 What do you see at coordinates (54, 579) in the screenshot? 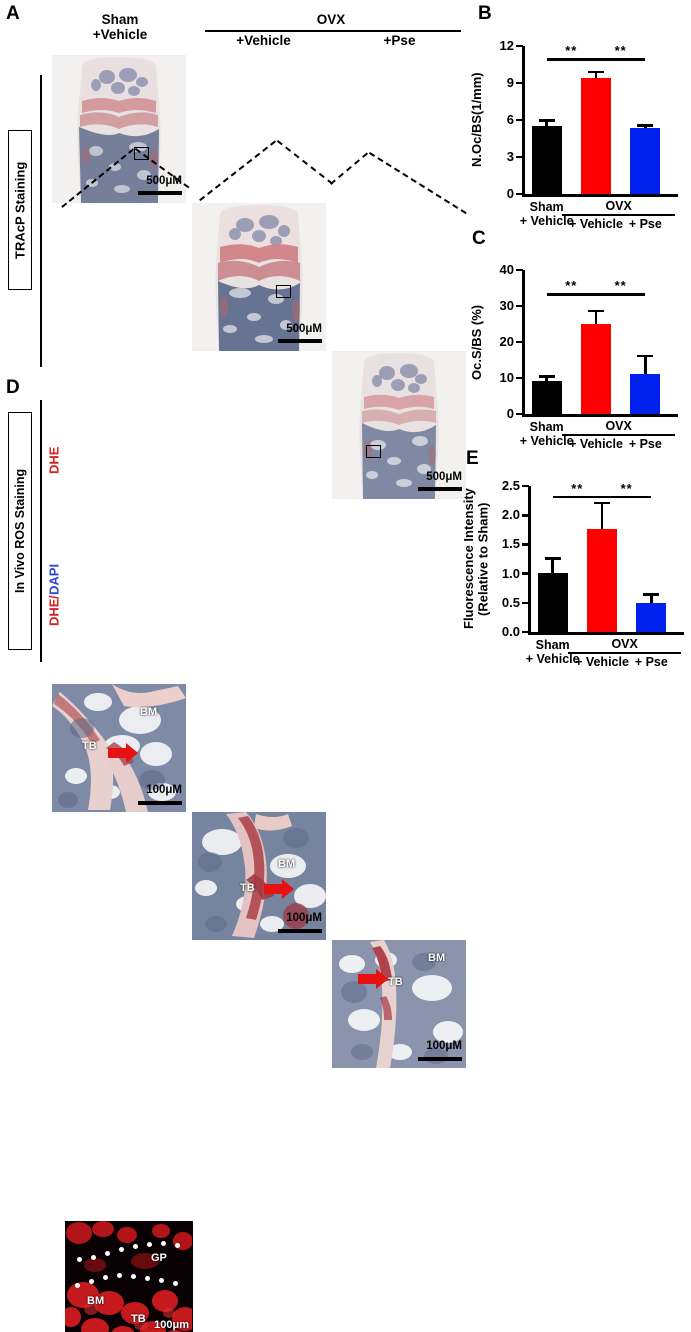
I see `dapi-text: DAPI` at bounding box center [54, 579].